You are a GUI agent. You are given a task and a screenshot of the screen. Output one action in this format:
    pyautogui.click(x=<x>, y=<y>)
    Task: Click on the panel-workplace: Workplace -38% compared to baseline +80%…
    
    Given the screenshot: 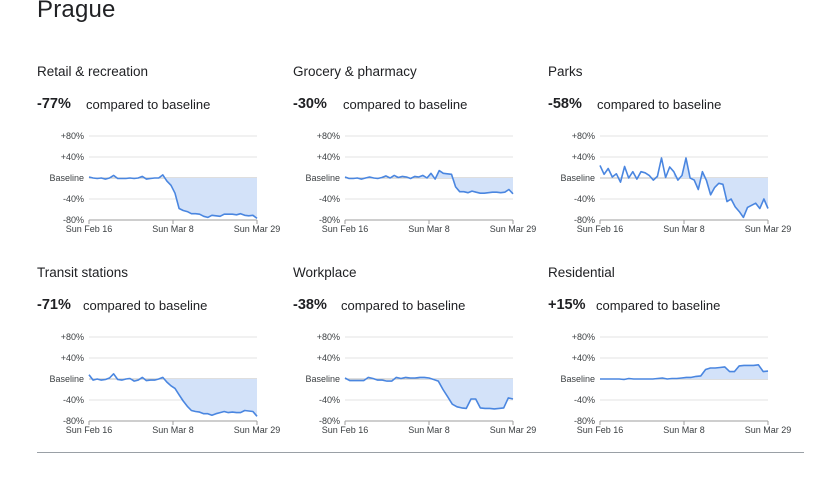 What is the action you would take?
    pyautogui.click(x=415, y=350)
    